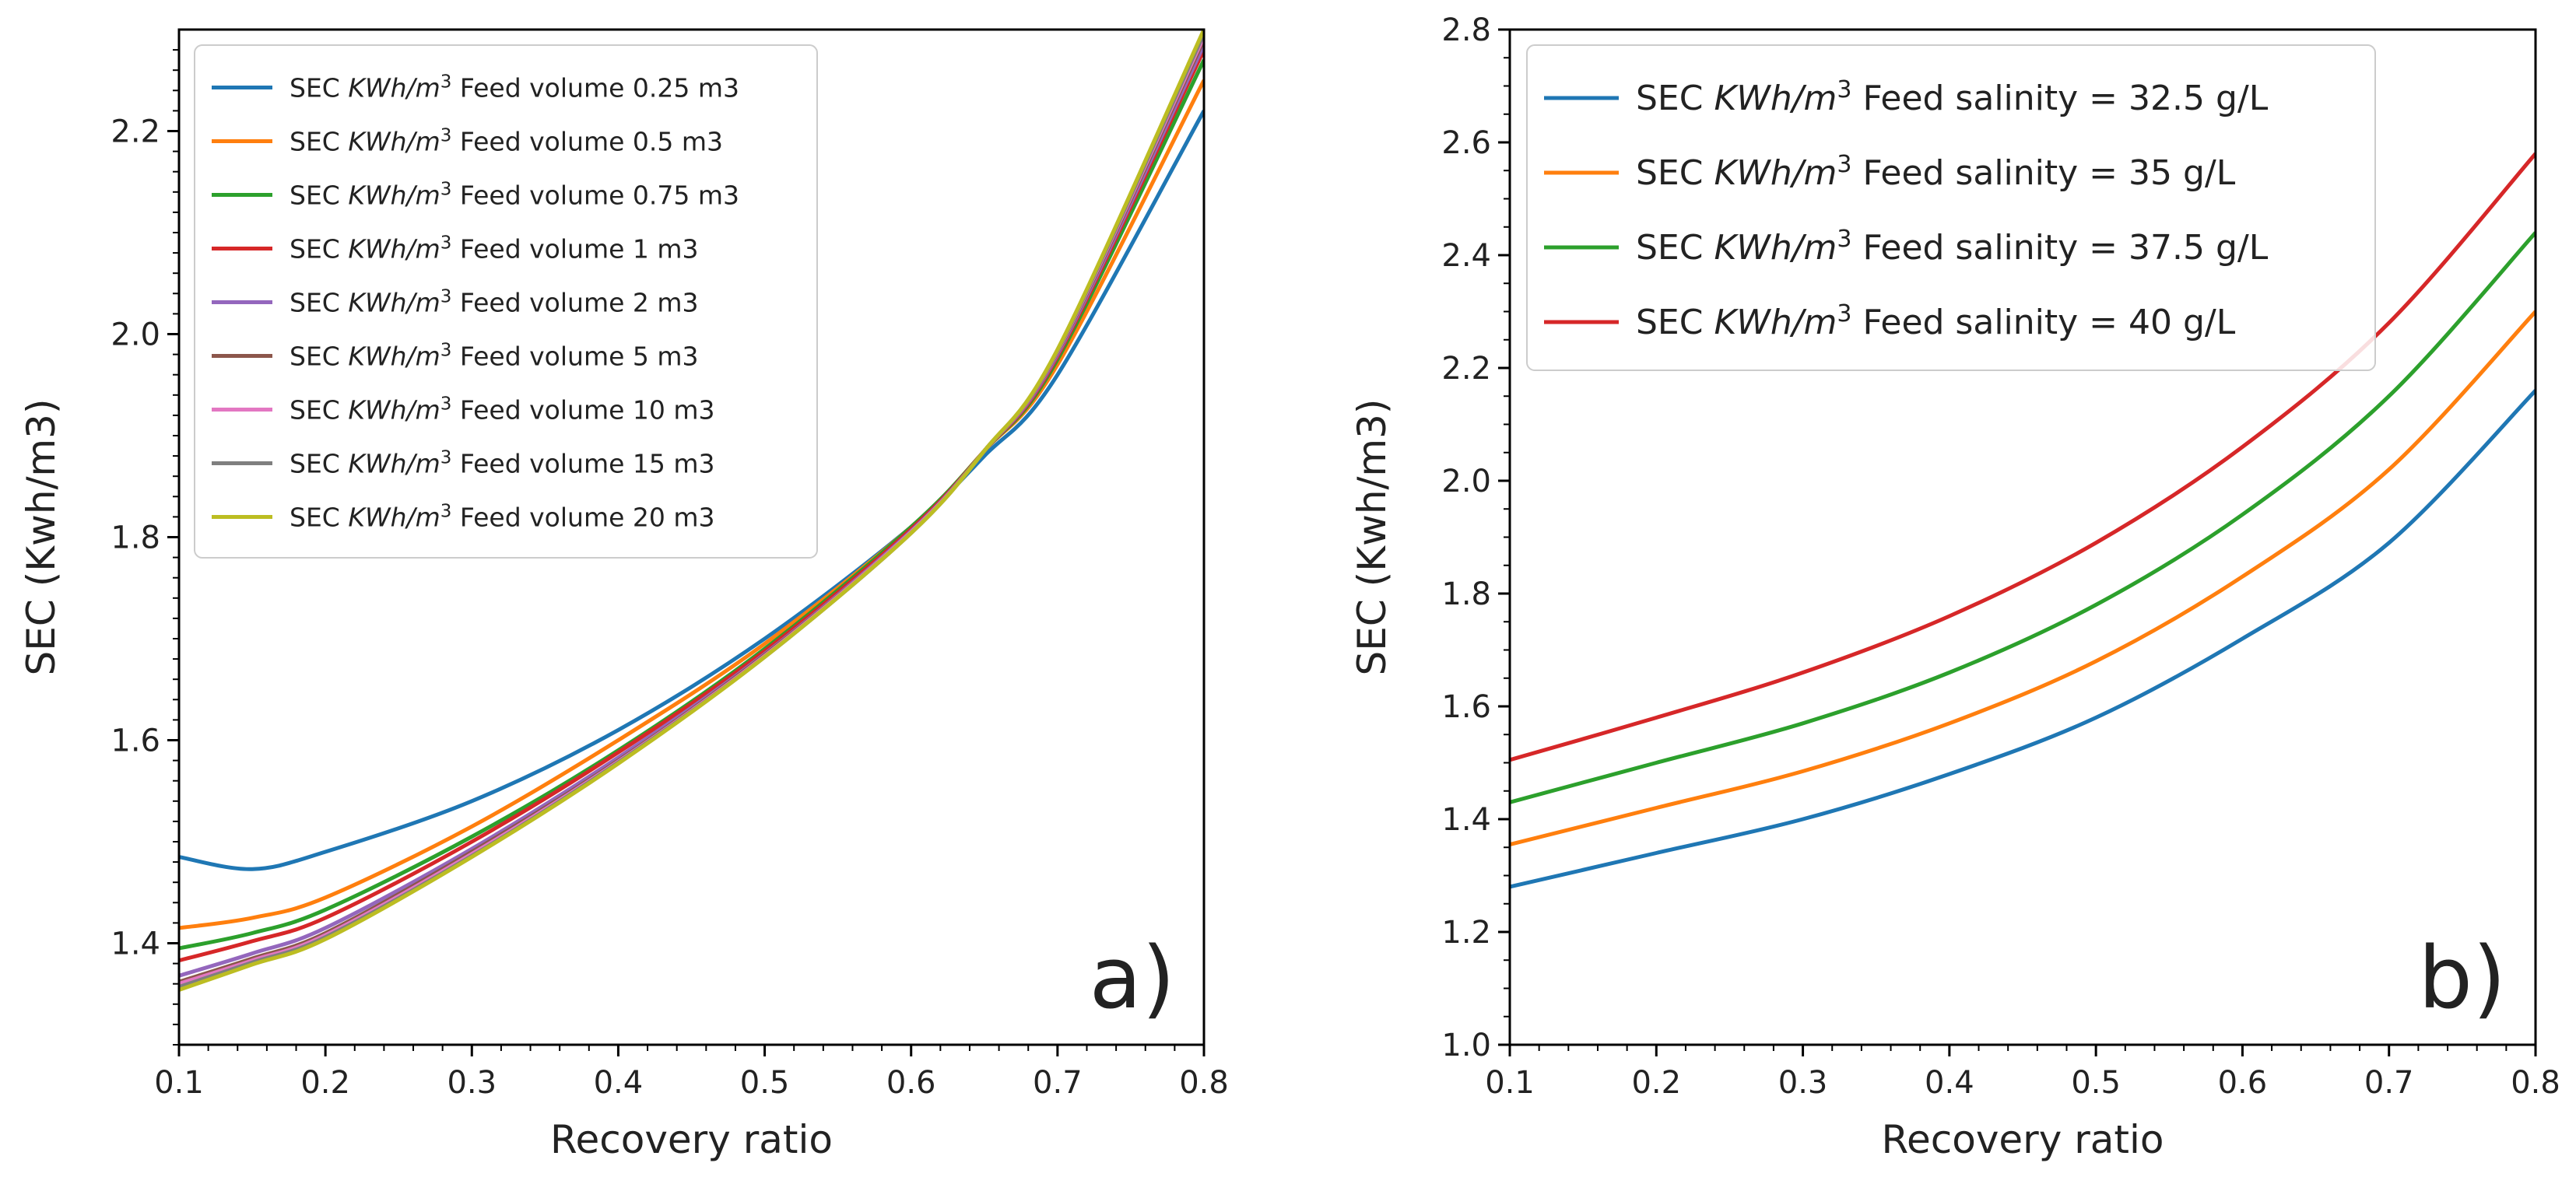 This screenshot has width=2576, height=1184. I want to click on legend-entry-label: SEC KWh/m3 Feed volume 15 m3, so click(503, 464).